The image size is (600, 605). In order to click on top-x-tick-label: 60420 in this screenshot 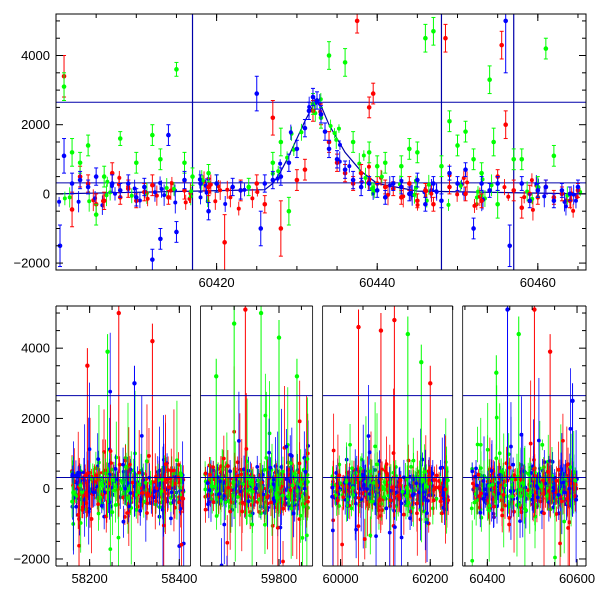, I will do `click(217, 282)`.